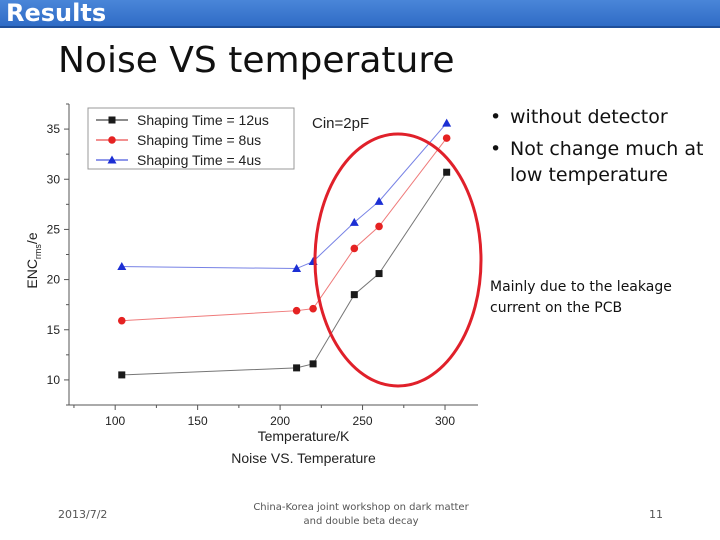 The height and width of the screenshot is (540, 720). I want to click on y-tick-label: 10, so click(54, 380).